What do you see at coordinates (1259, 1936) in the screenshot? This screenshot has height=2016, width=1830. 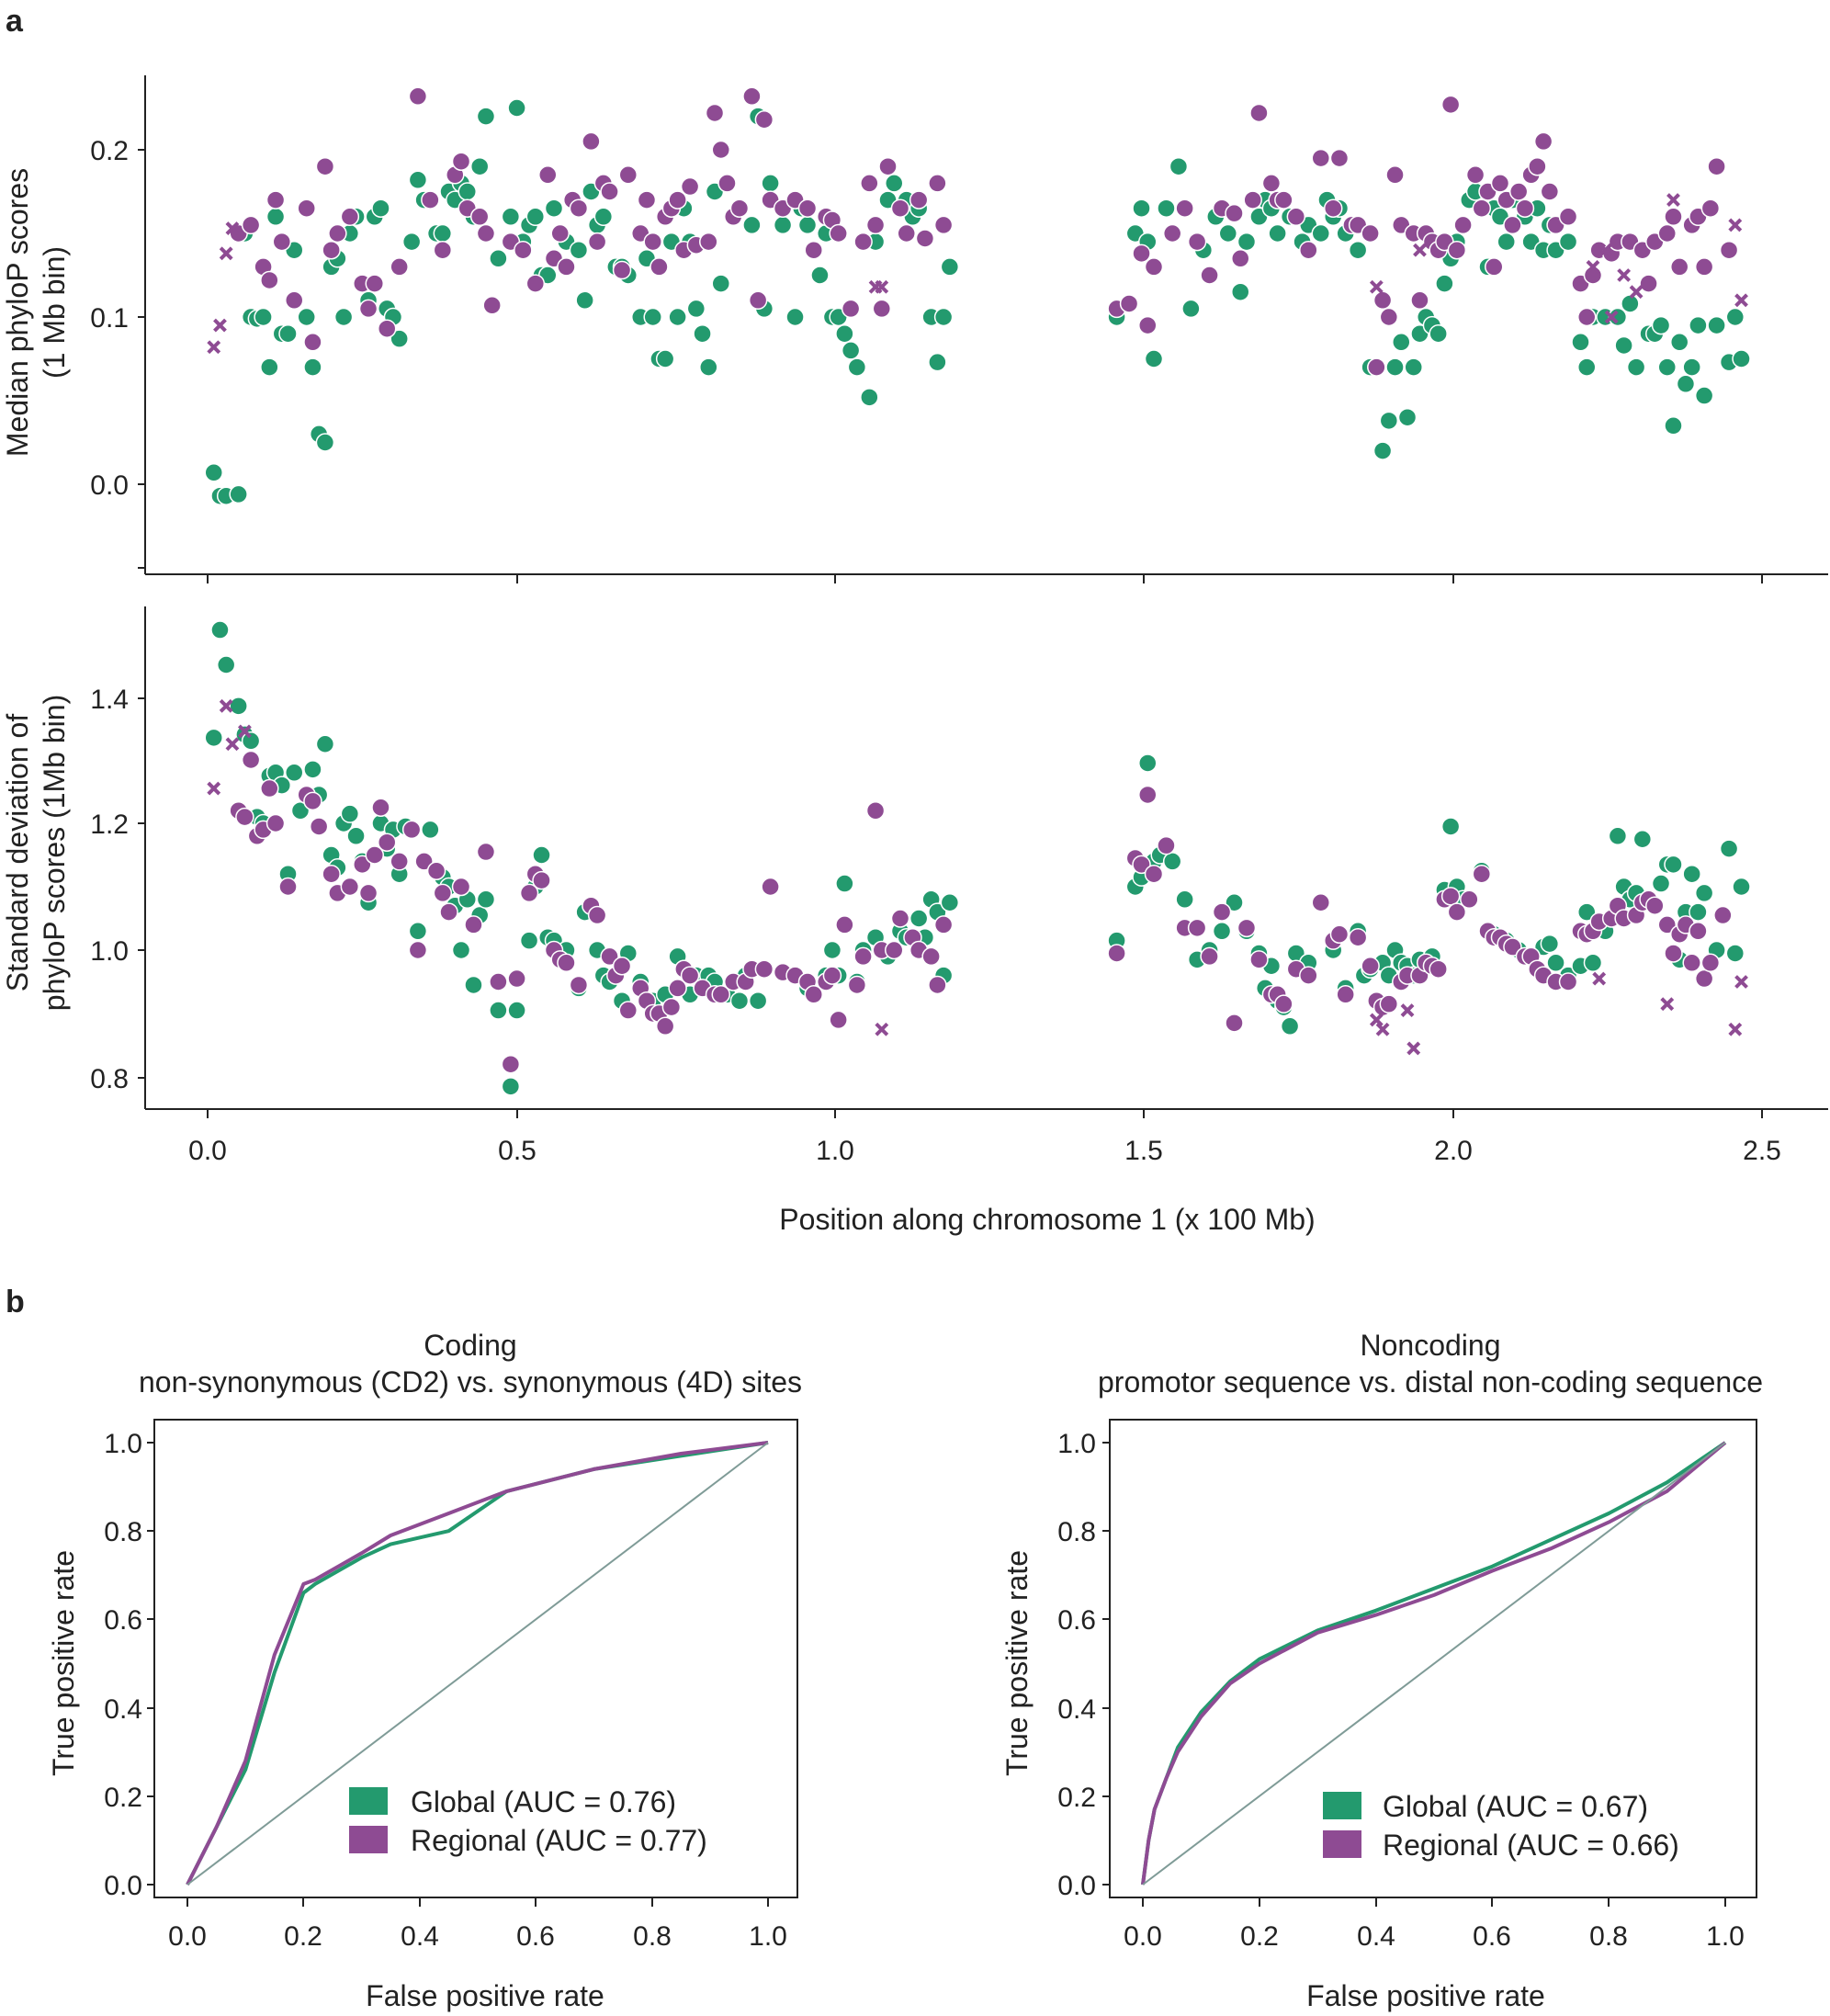 I see `b-right-x-tick-label: 0.2` at bounding box center [1259, 1936].